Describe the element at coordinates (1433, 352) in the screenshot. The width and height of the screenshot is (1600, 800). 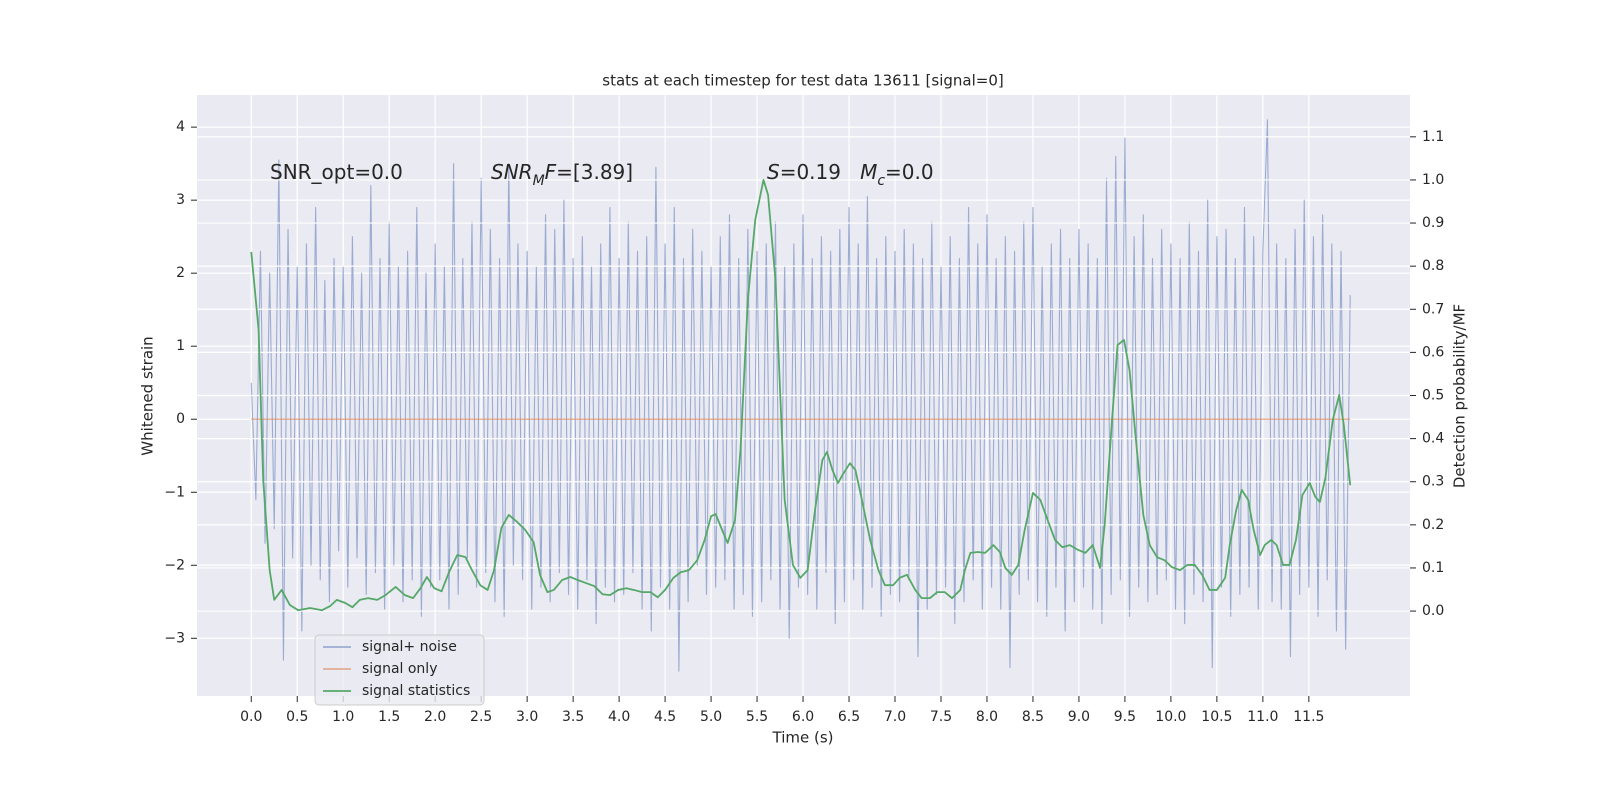
I see `y2-tick-label: 0.6` at that location.